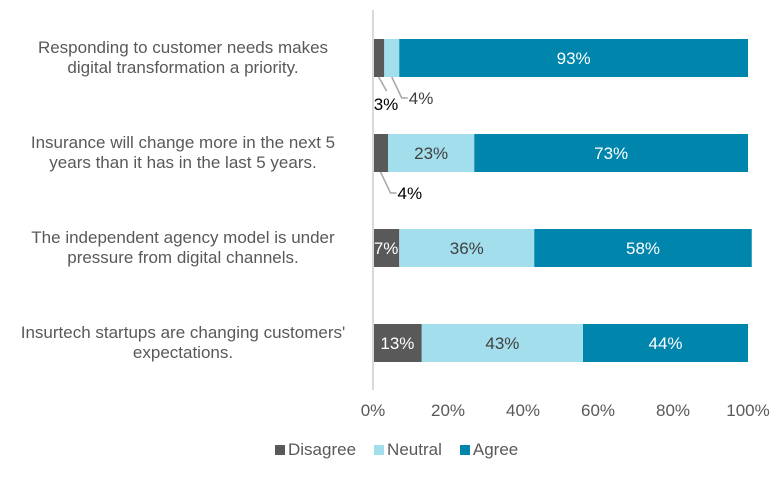 This screenshot has height=483, width=781. Describe the element at coordinates (379, 450) in the screenshot. I see `legend-swatch-neutral` at that location.